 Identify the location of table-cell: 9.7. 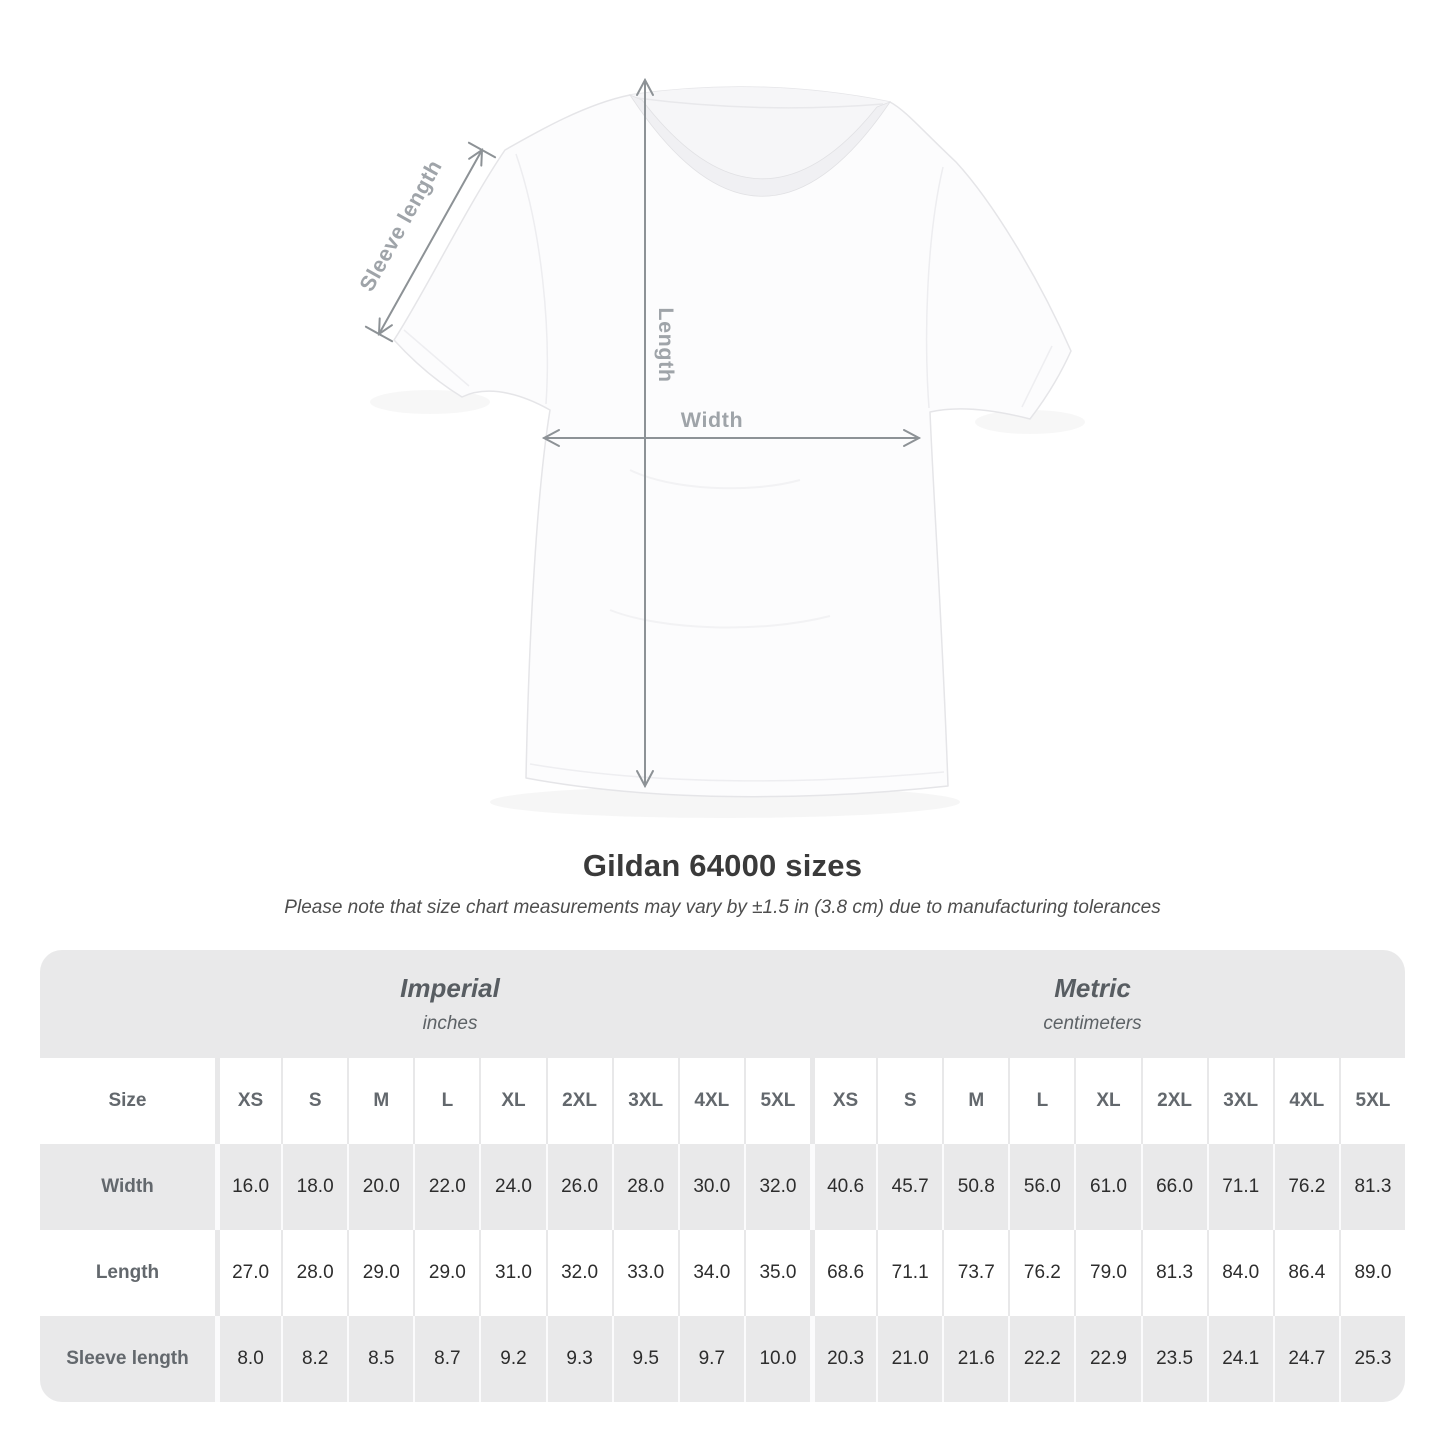
(710, 1359).